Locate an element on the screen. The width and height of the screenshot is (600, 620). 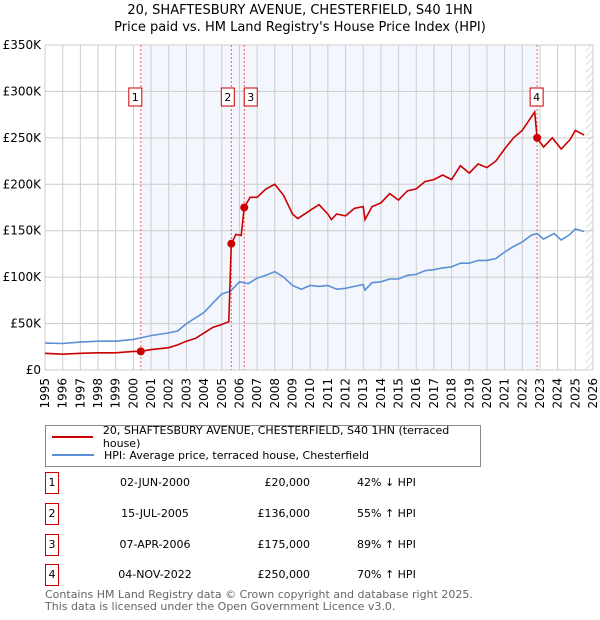
x-tick-label: 2004 is located at coordinates (204, 393).